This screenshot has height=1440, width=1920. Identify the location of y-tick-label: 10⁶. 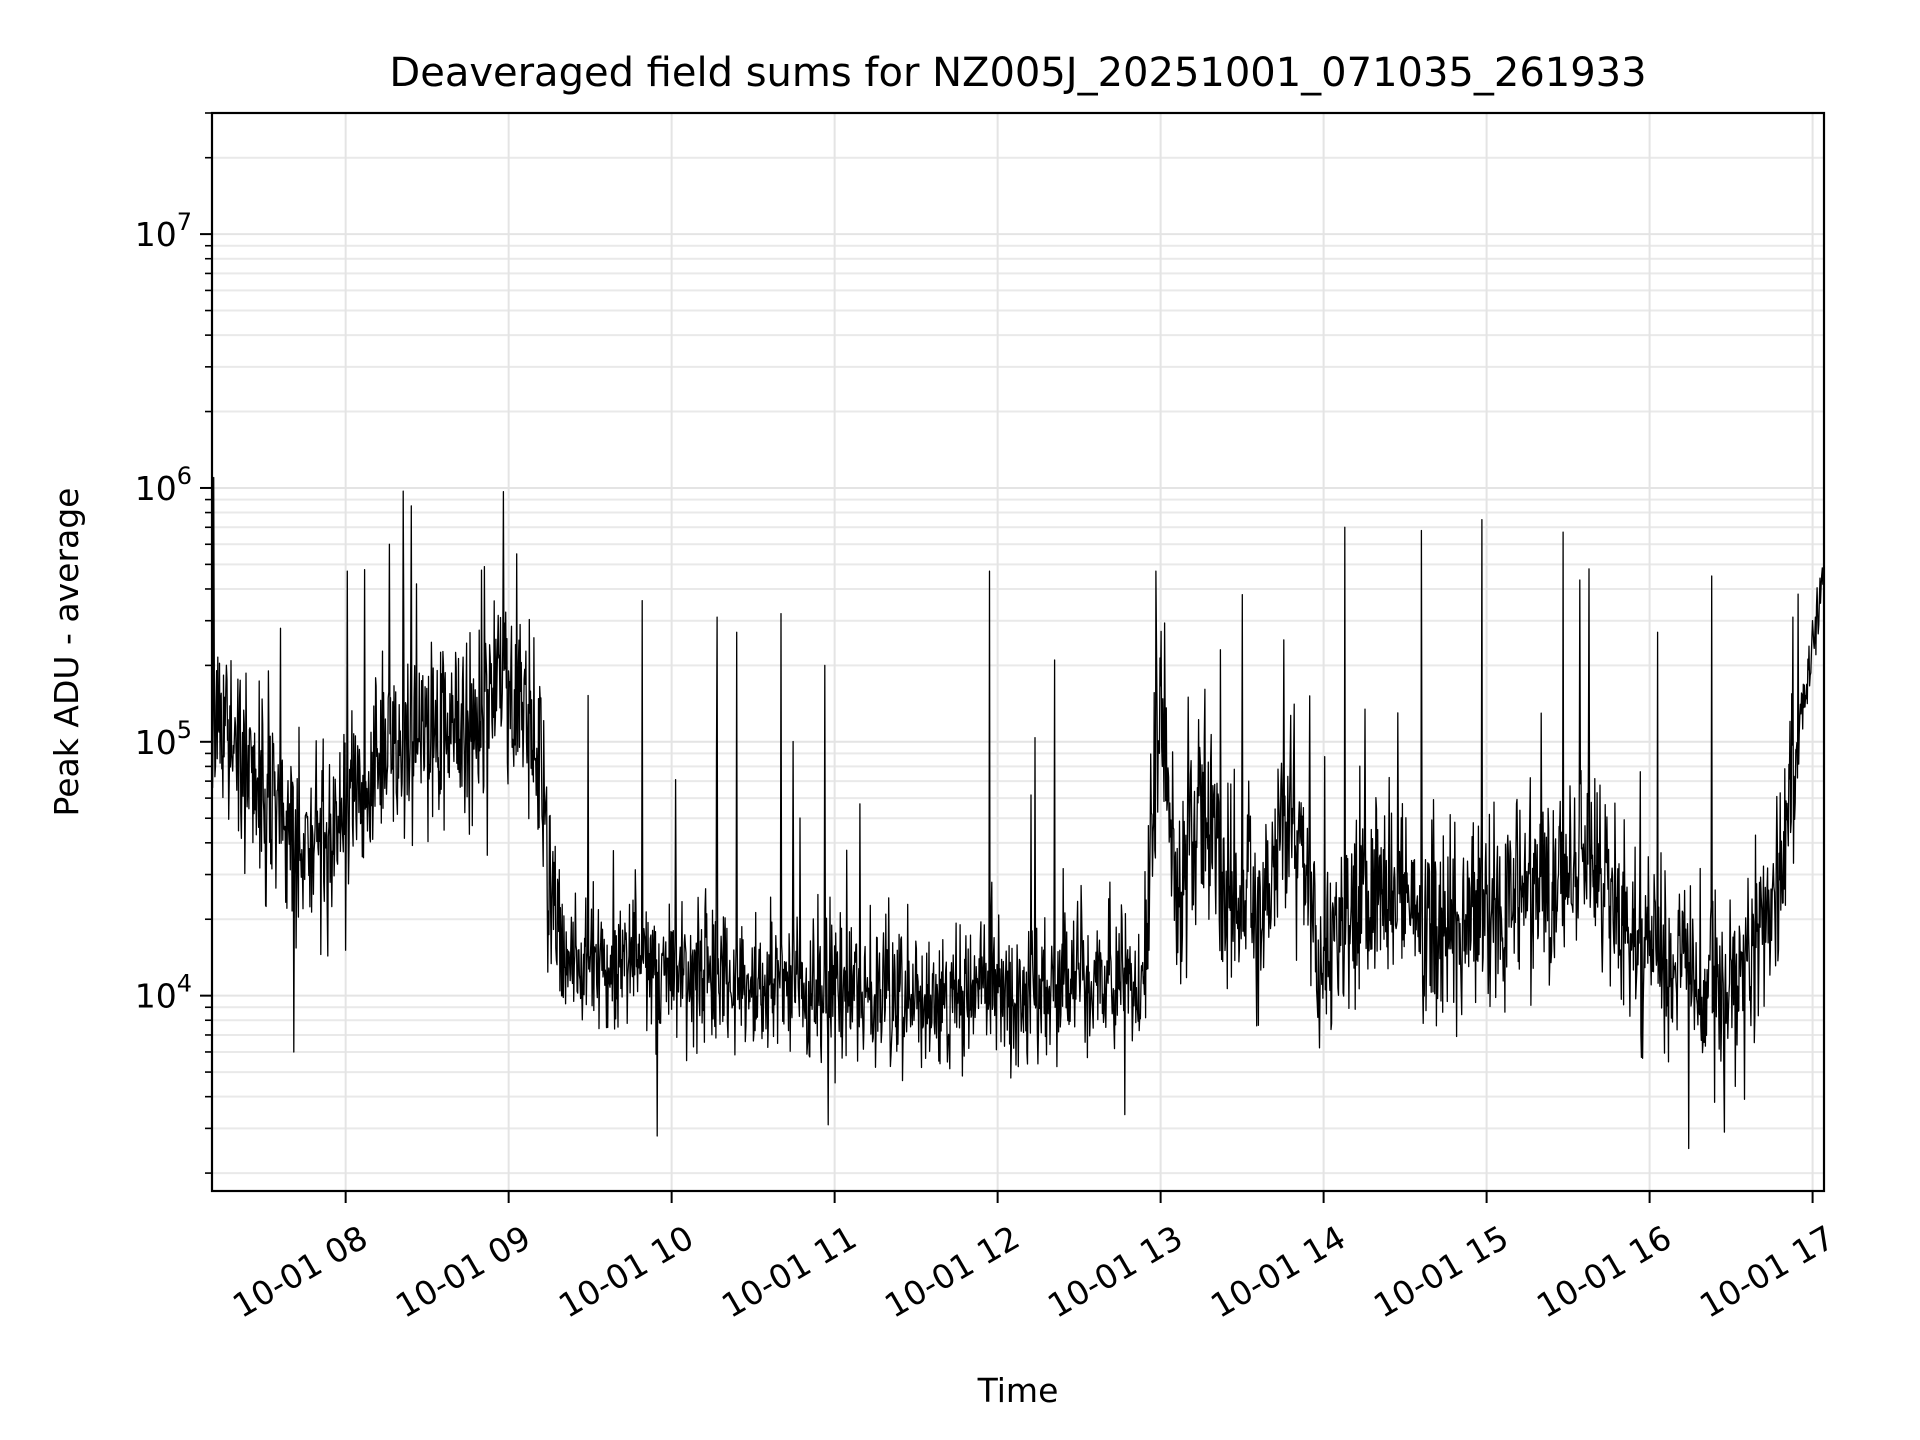
(163, 485).